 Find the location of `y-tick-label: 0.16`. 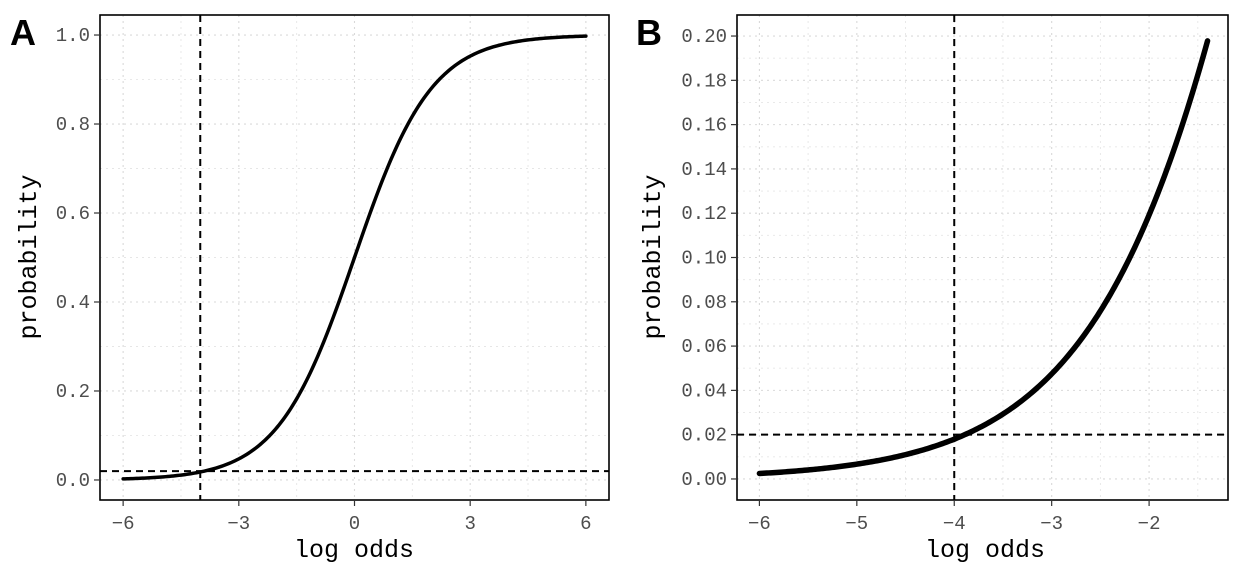

y-tick-label: 0.16 is located at coordinates (704, 126).